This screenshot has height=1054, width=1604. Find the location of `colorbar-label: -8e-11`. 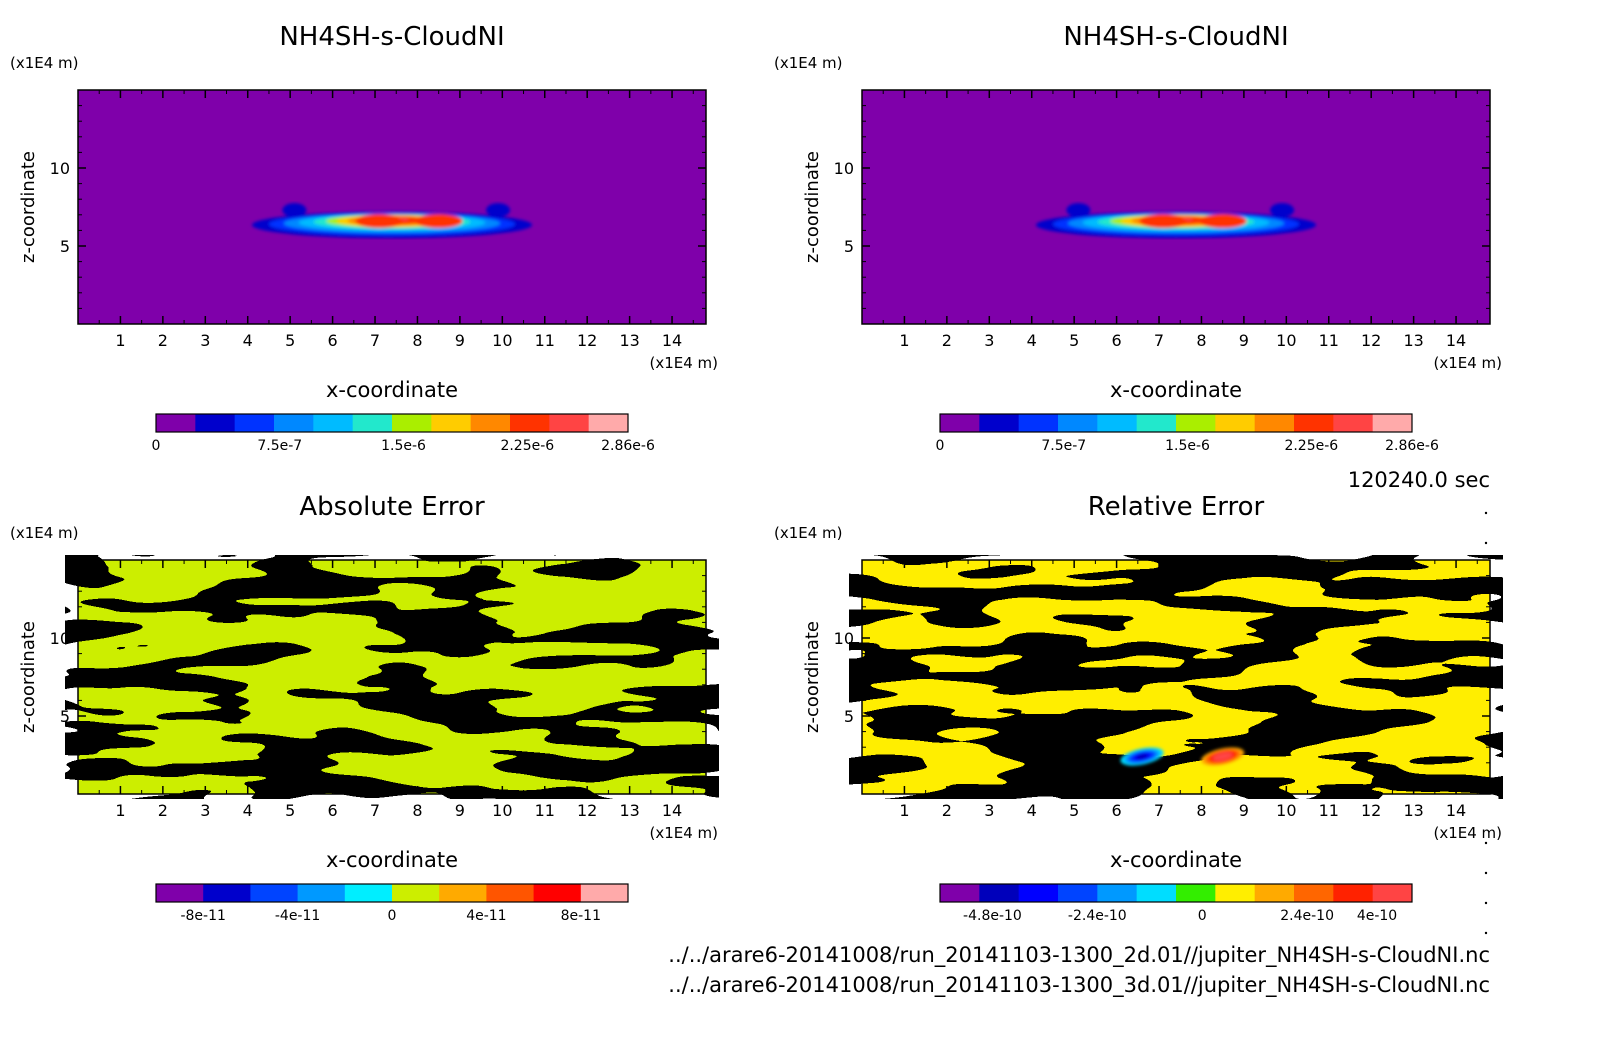

colorbar-label: -8e-11 is located at coordinates (202, 916).